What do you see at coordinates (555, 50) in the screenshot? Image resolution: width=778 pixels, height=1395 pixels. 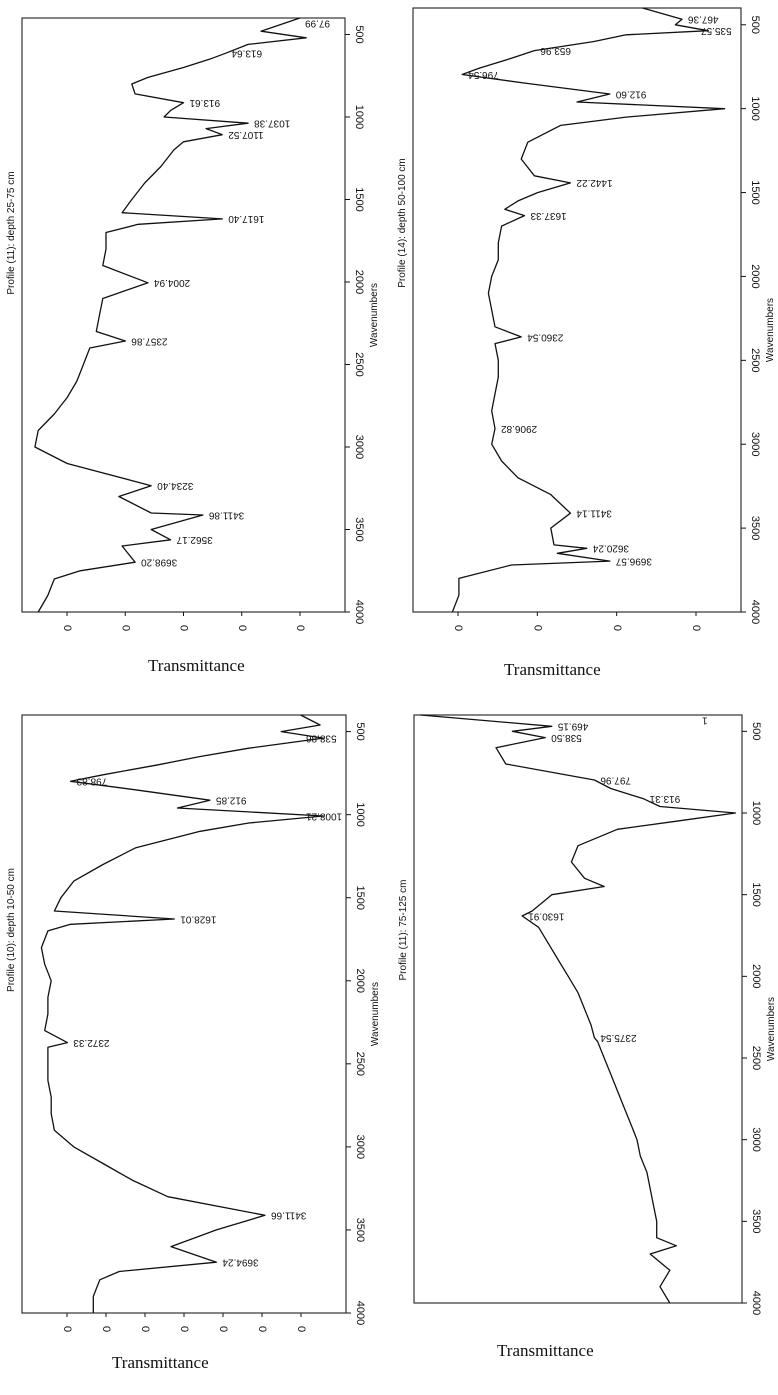 I see `peak-label: 653.96` at bounding box center [555, 50].